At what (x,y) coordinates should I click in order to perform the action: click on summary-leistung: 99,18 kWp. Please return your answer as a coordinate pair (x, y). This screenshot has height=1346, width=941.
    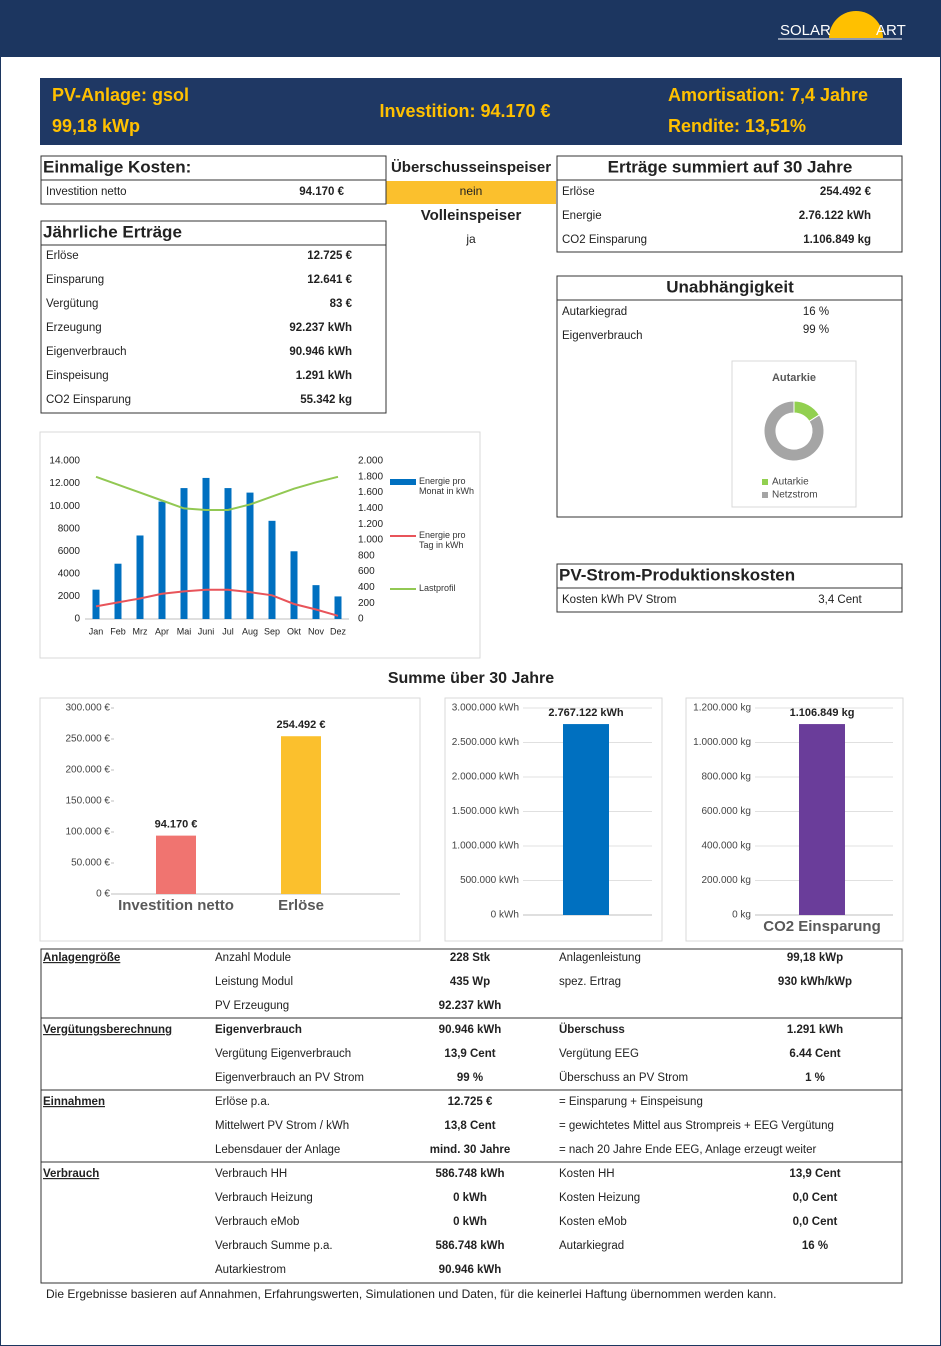
    Looking at the image, I should click on (96, 126).